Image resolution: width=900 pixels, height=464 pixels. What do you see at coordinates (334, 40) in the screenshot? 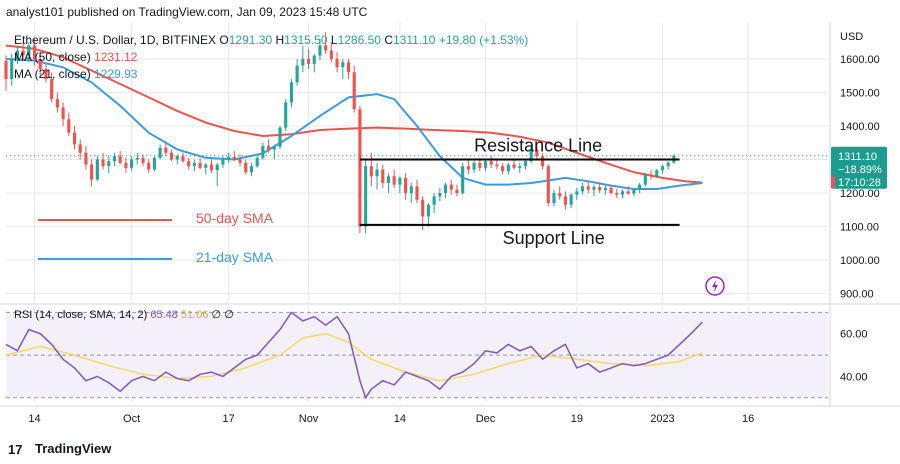
I see `low-label: L` at bounding box center [334, 40].